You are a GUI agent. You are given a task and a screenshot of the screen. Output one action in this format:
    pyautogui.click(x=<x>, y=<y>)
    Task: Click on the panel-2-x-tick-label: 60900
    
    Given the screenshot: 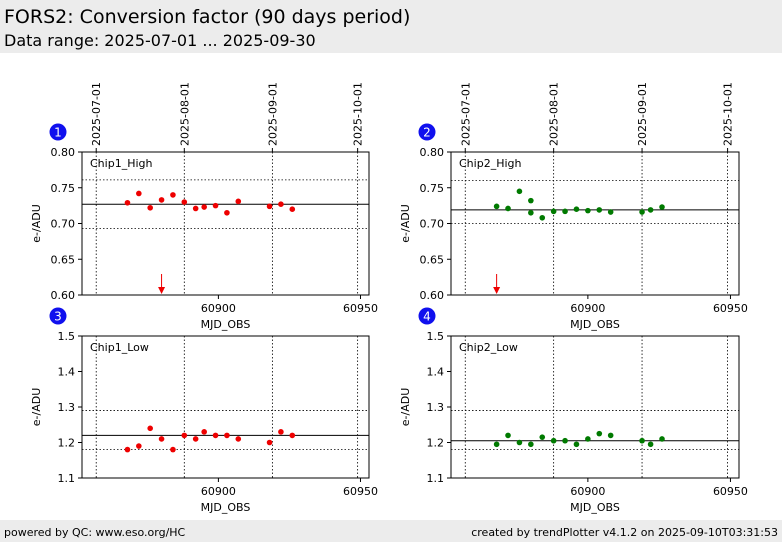 What is the action you would take?
    pyautogui.click(x=587, y=308)
    